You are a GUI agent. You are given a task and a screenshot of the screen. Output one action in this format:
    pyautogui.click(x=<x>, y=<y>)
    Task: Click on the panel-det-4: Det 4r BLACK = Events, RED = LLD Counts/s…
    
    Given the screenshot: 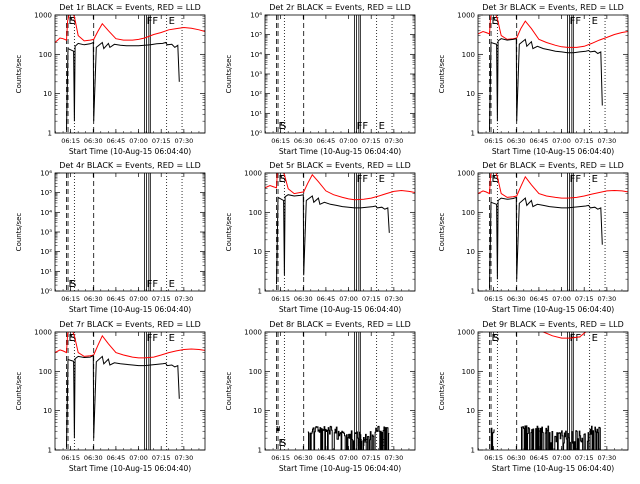 What is the action you would take?
    pyautogui.click(x=110, y=237)
    